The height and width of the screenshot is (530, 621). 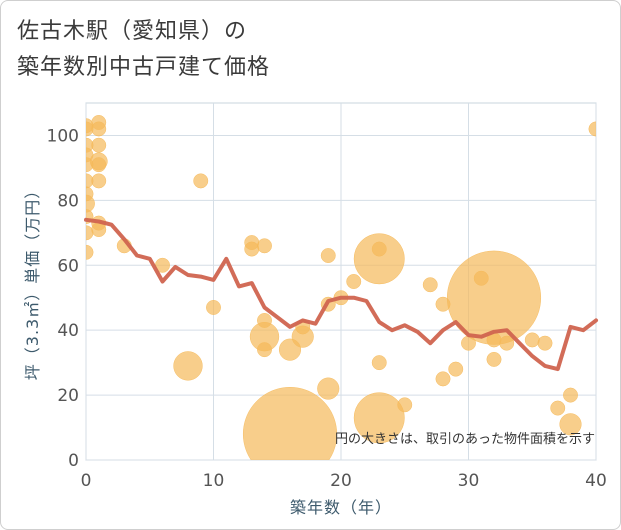 What do you see at coordinates (73, 461) in the screenshot?
I see `y-tick-label: 0` at bounding box center [73, 461].